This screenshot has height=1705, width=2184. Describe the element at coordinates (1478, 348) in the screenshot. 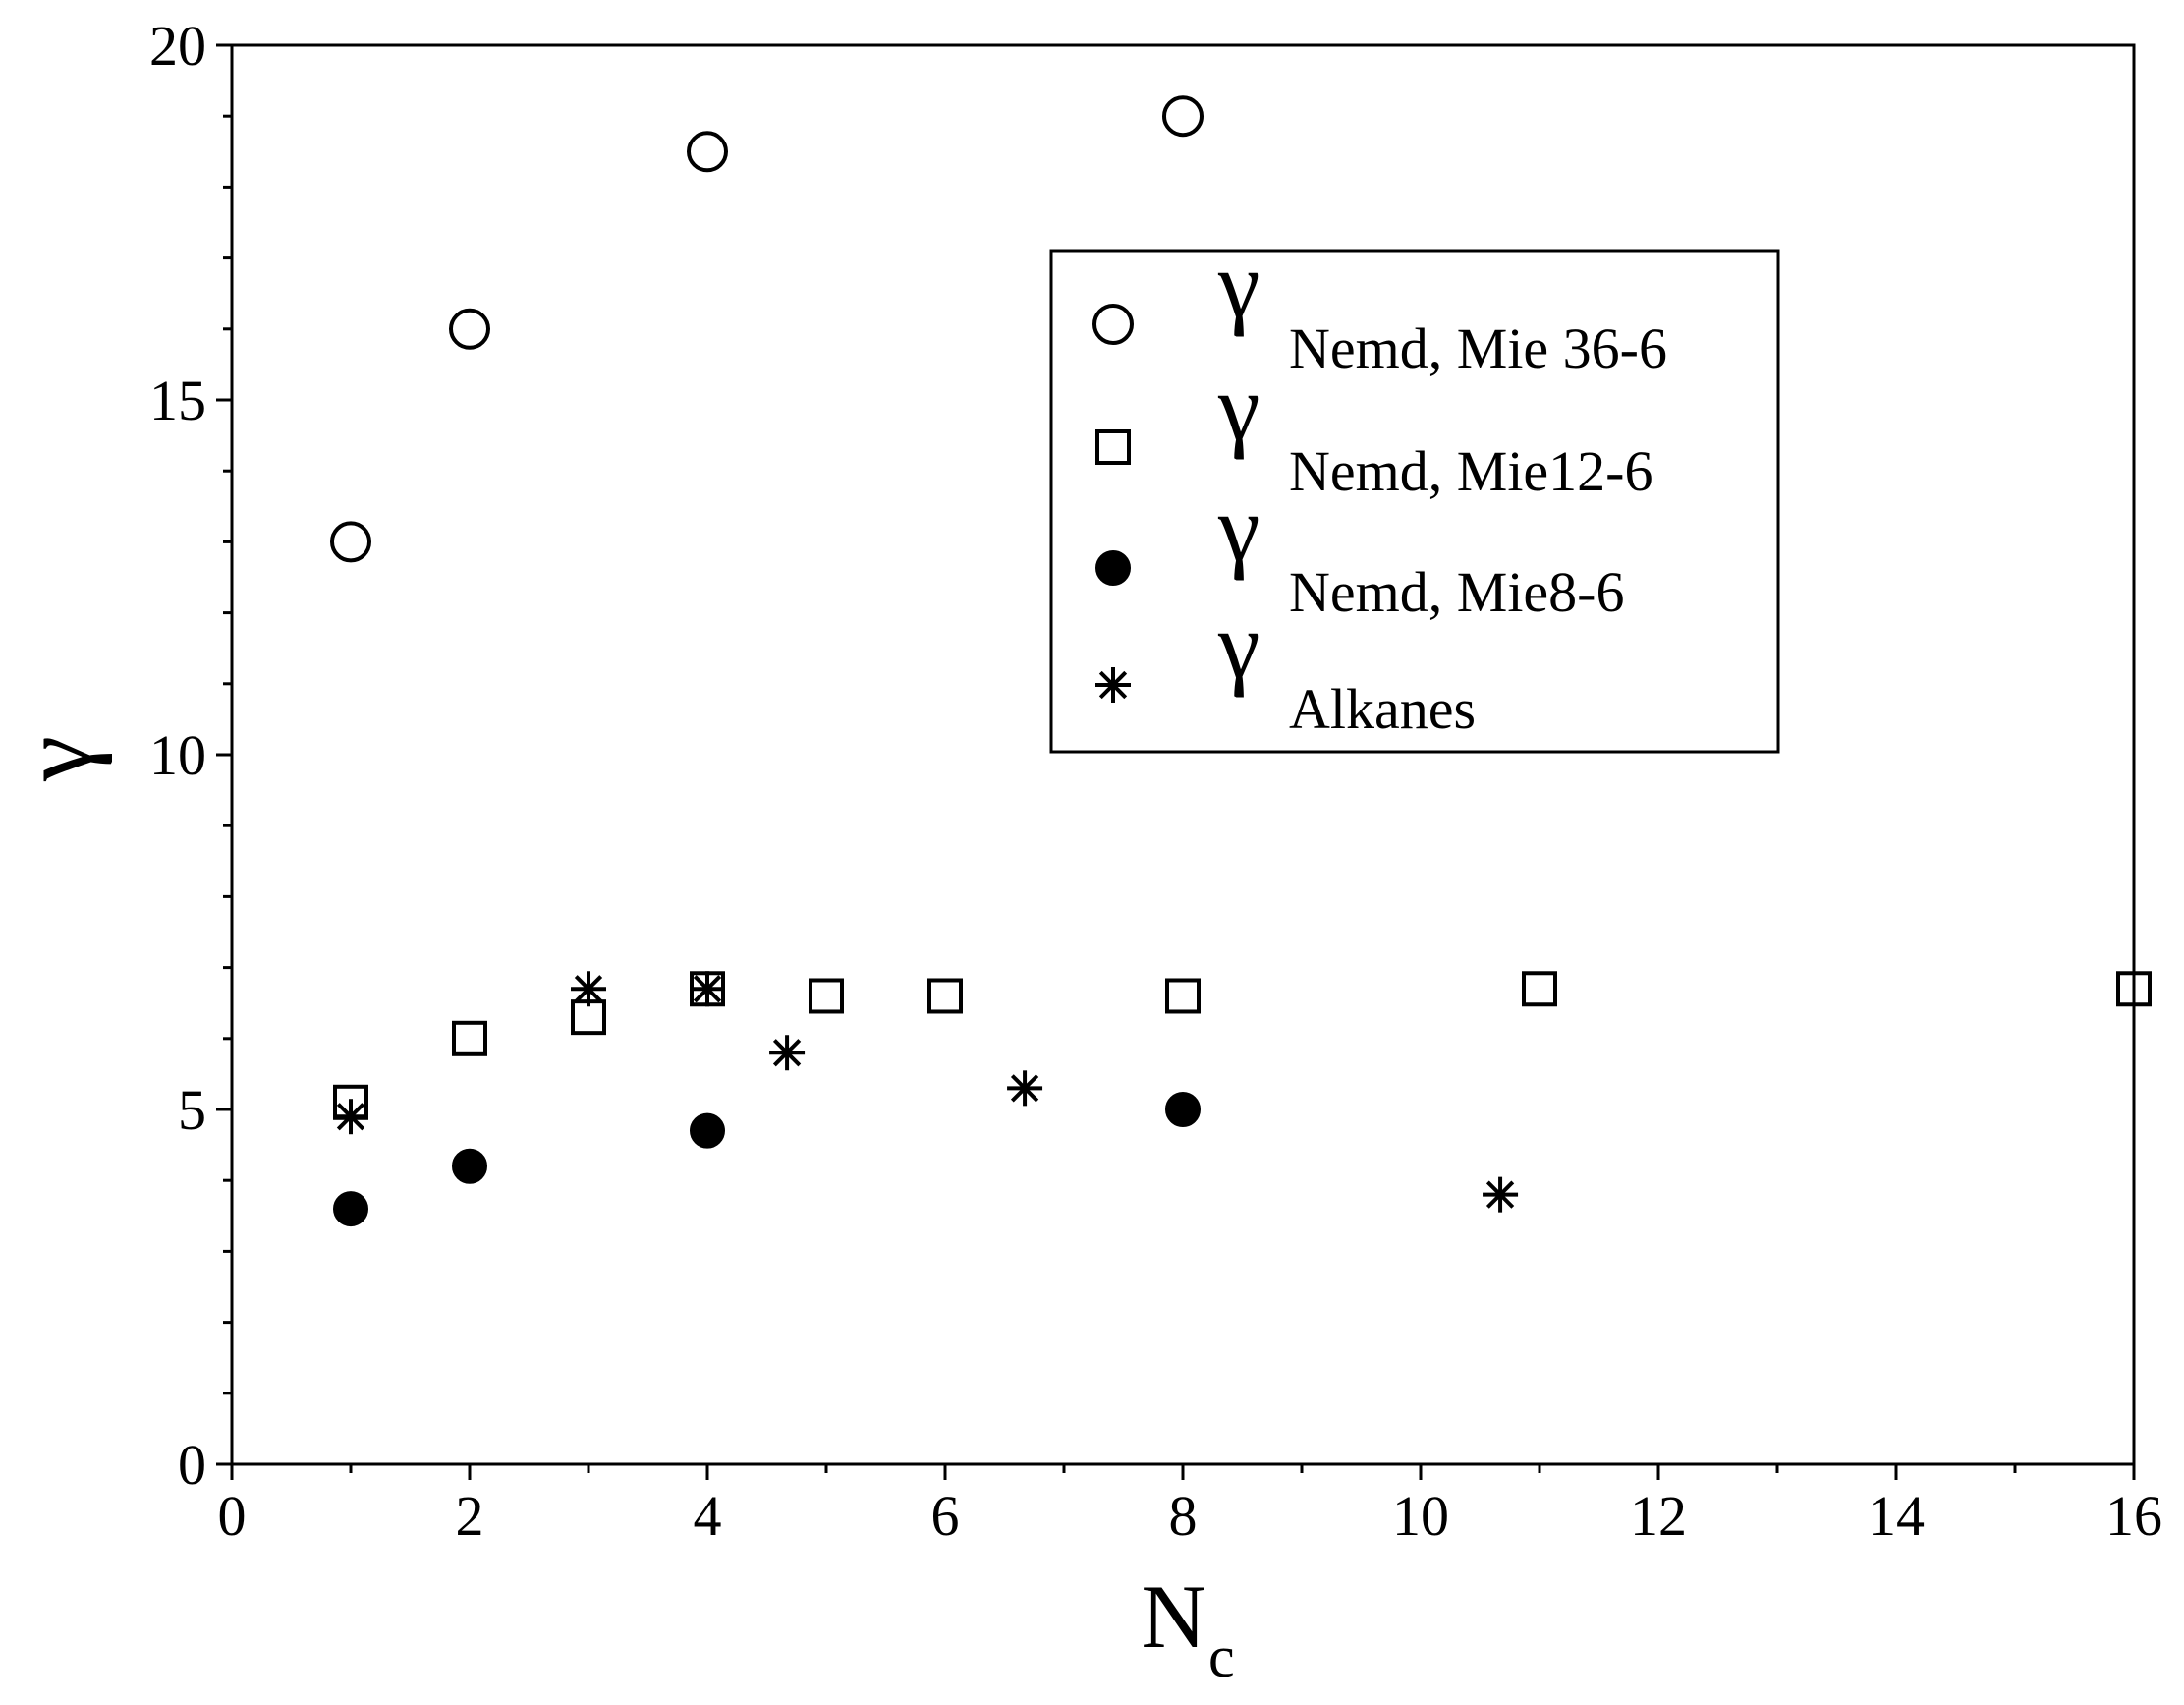

I see `legend-label-subscript: Nemd, Mie 36-6` at that location.